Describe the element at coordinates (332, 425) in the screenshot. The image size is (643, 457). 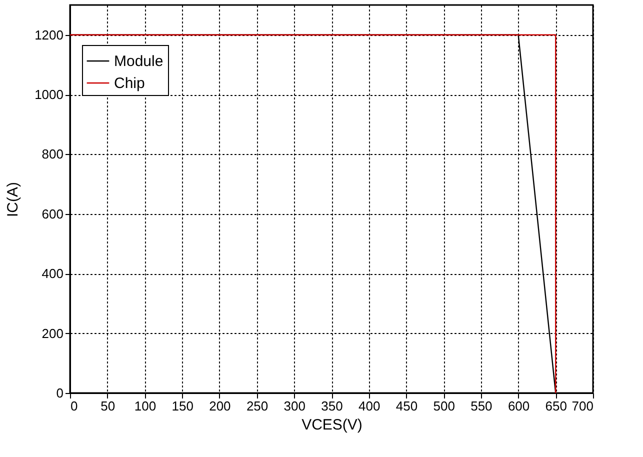
I see `x-axis-title: VCES(V)` at that location.